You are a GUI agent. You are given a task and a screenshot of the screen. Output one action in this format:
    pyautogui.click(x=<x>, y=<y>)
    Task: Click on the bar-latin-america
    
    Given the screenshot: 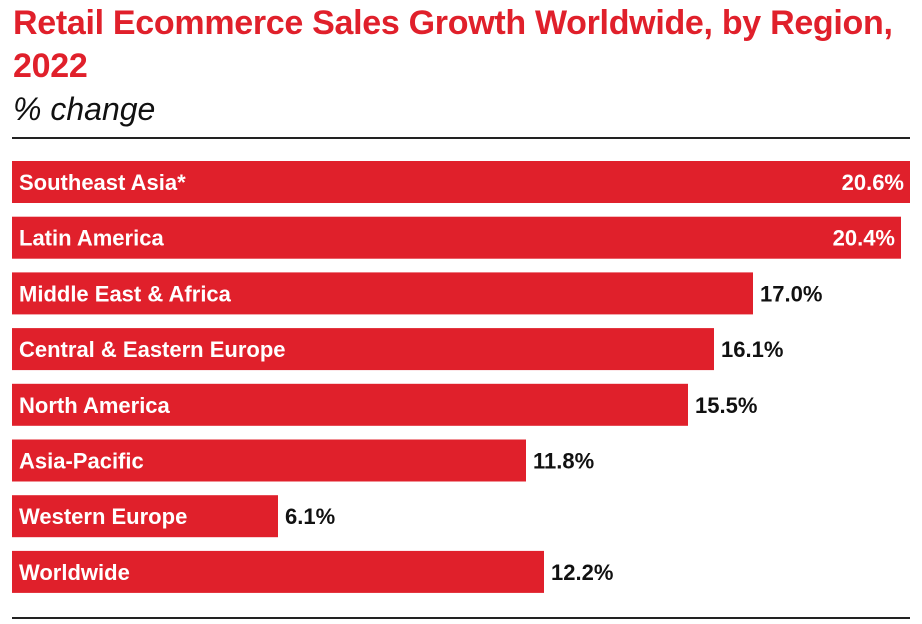 What is the action you would take?
    pyautogui.click(x=456, y=237)
    